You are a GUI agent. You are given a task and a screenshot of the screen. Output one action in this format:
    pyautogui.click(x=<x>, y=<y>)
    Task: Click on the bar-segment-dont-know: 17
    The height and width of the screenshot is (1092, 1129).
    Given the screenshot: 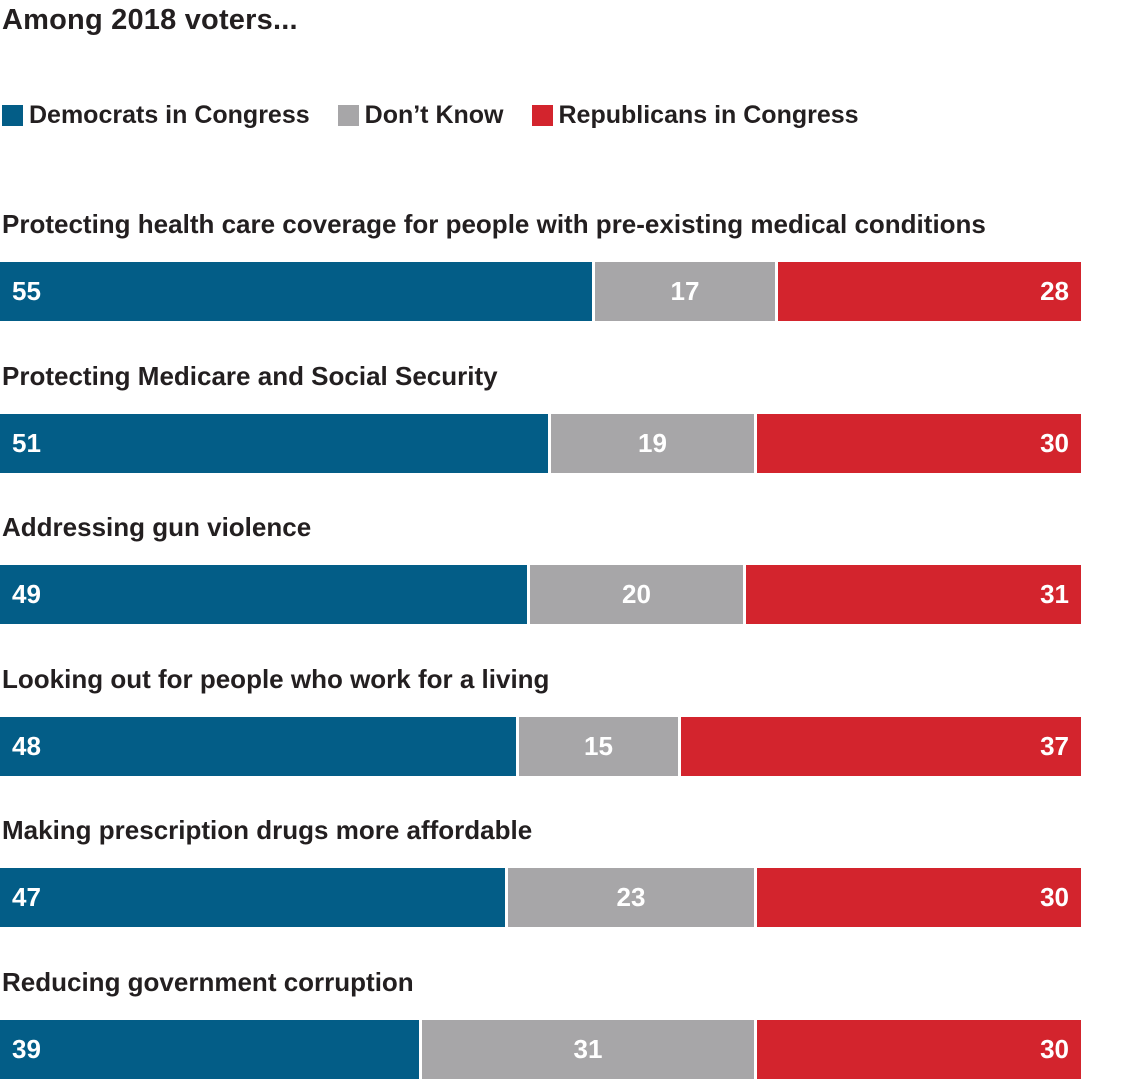 What is the action you would take?
    pyautogui.click(x=685, y=291)
    